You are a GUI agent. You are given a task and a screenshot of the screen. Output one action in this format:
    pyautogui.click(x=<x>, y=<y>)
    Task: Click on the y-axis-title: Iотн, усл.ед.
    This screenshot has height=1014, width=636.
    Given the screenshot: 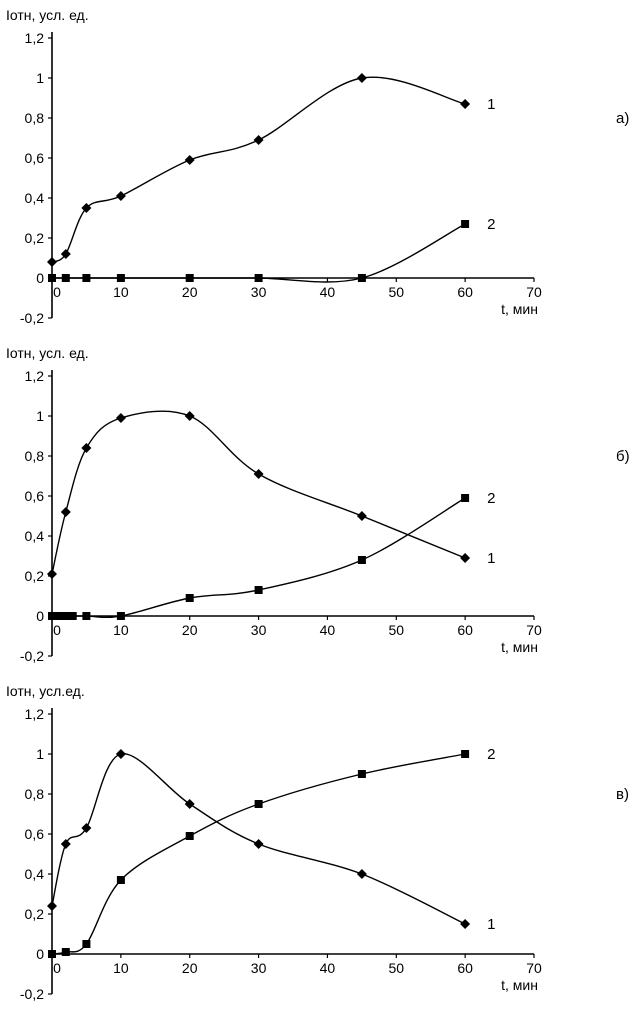 What is the action you would take?
    pyautogui.click(x=45, y=691)
    